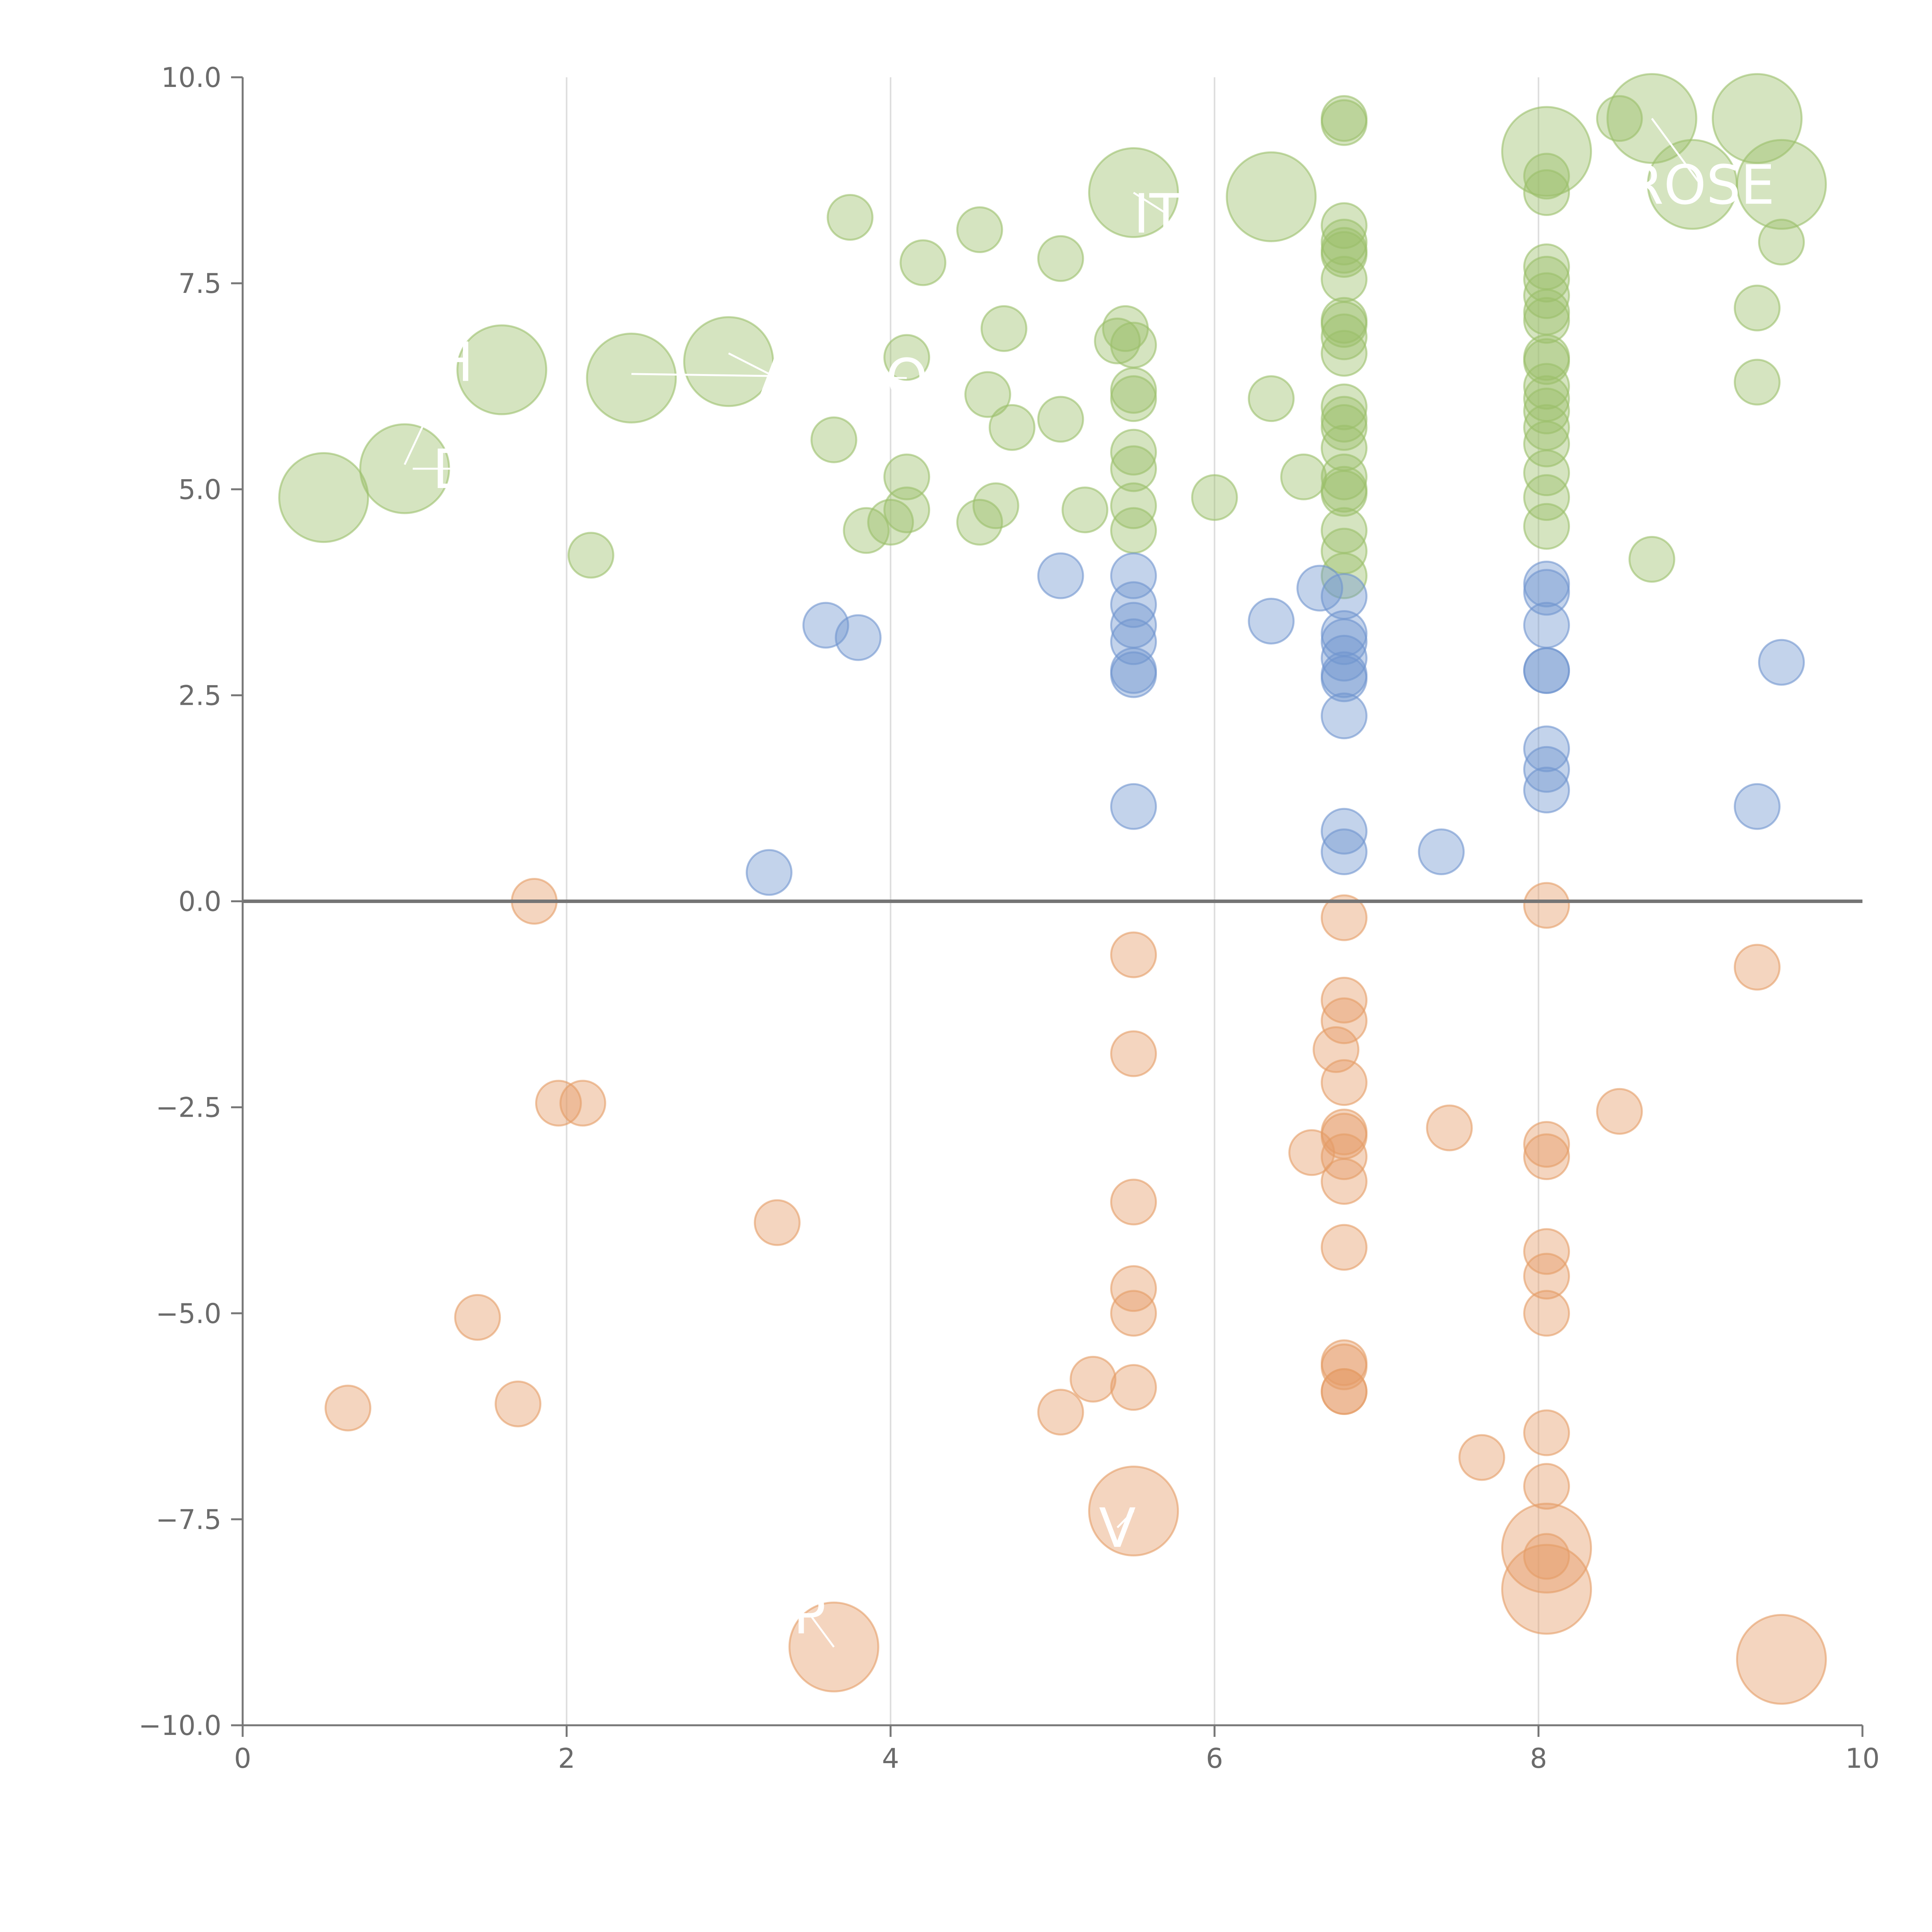  I want to click on y-tick-label: 5.0, so click(200, 489).